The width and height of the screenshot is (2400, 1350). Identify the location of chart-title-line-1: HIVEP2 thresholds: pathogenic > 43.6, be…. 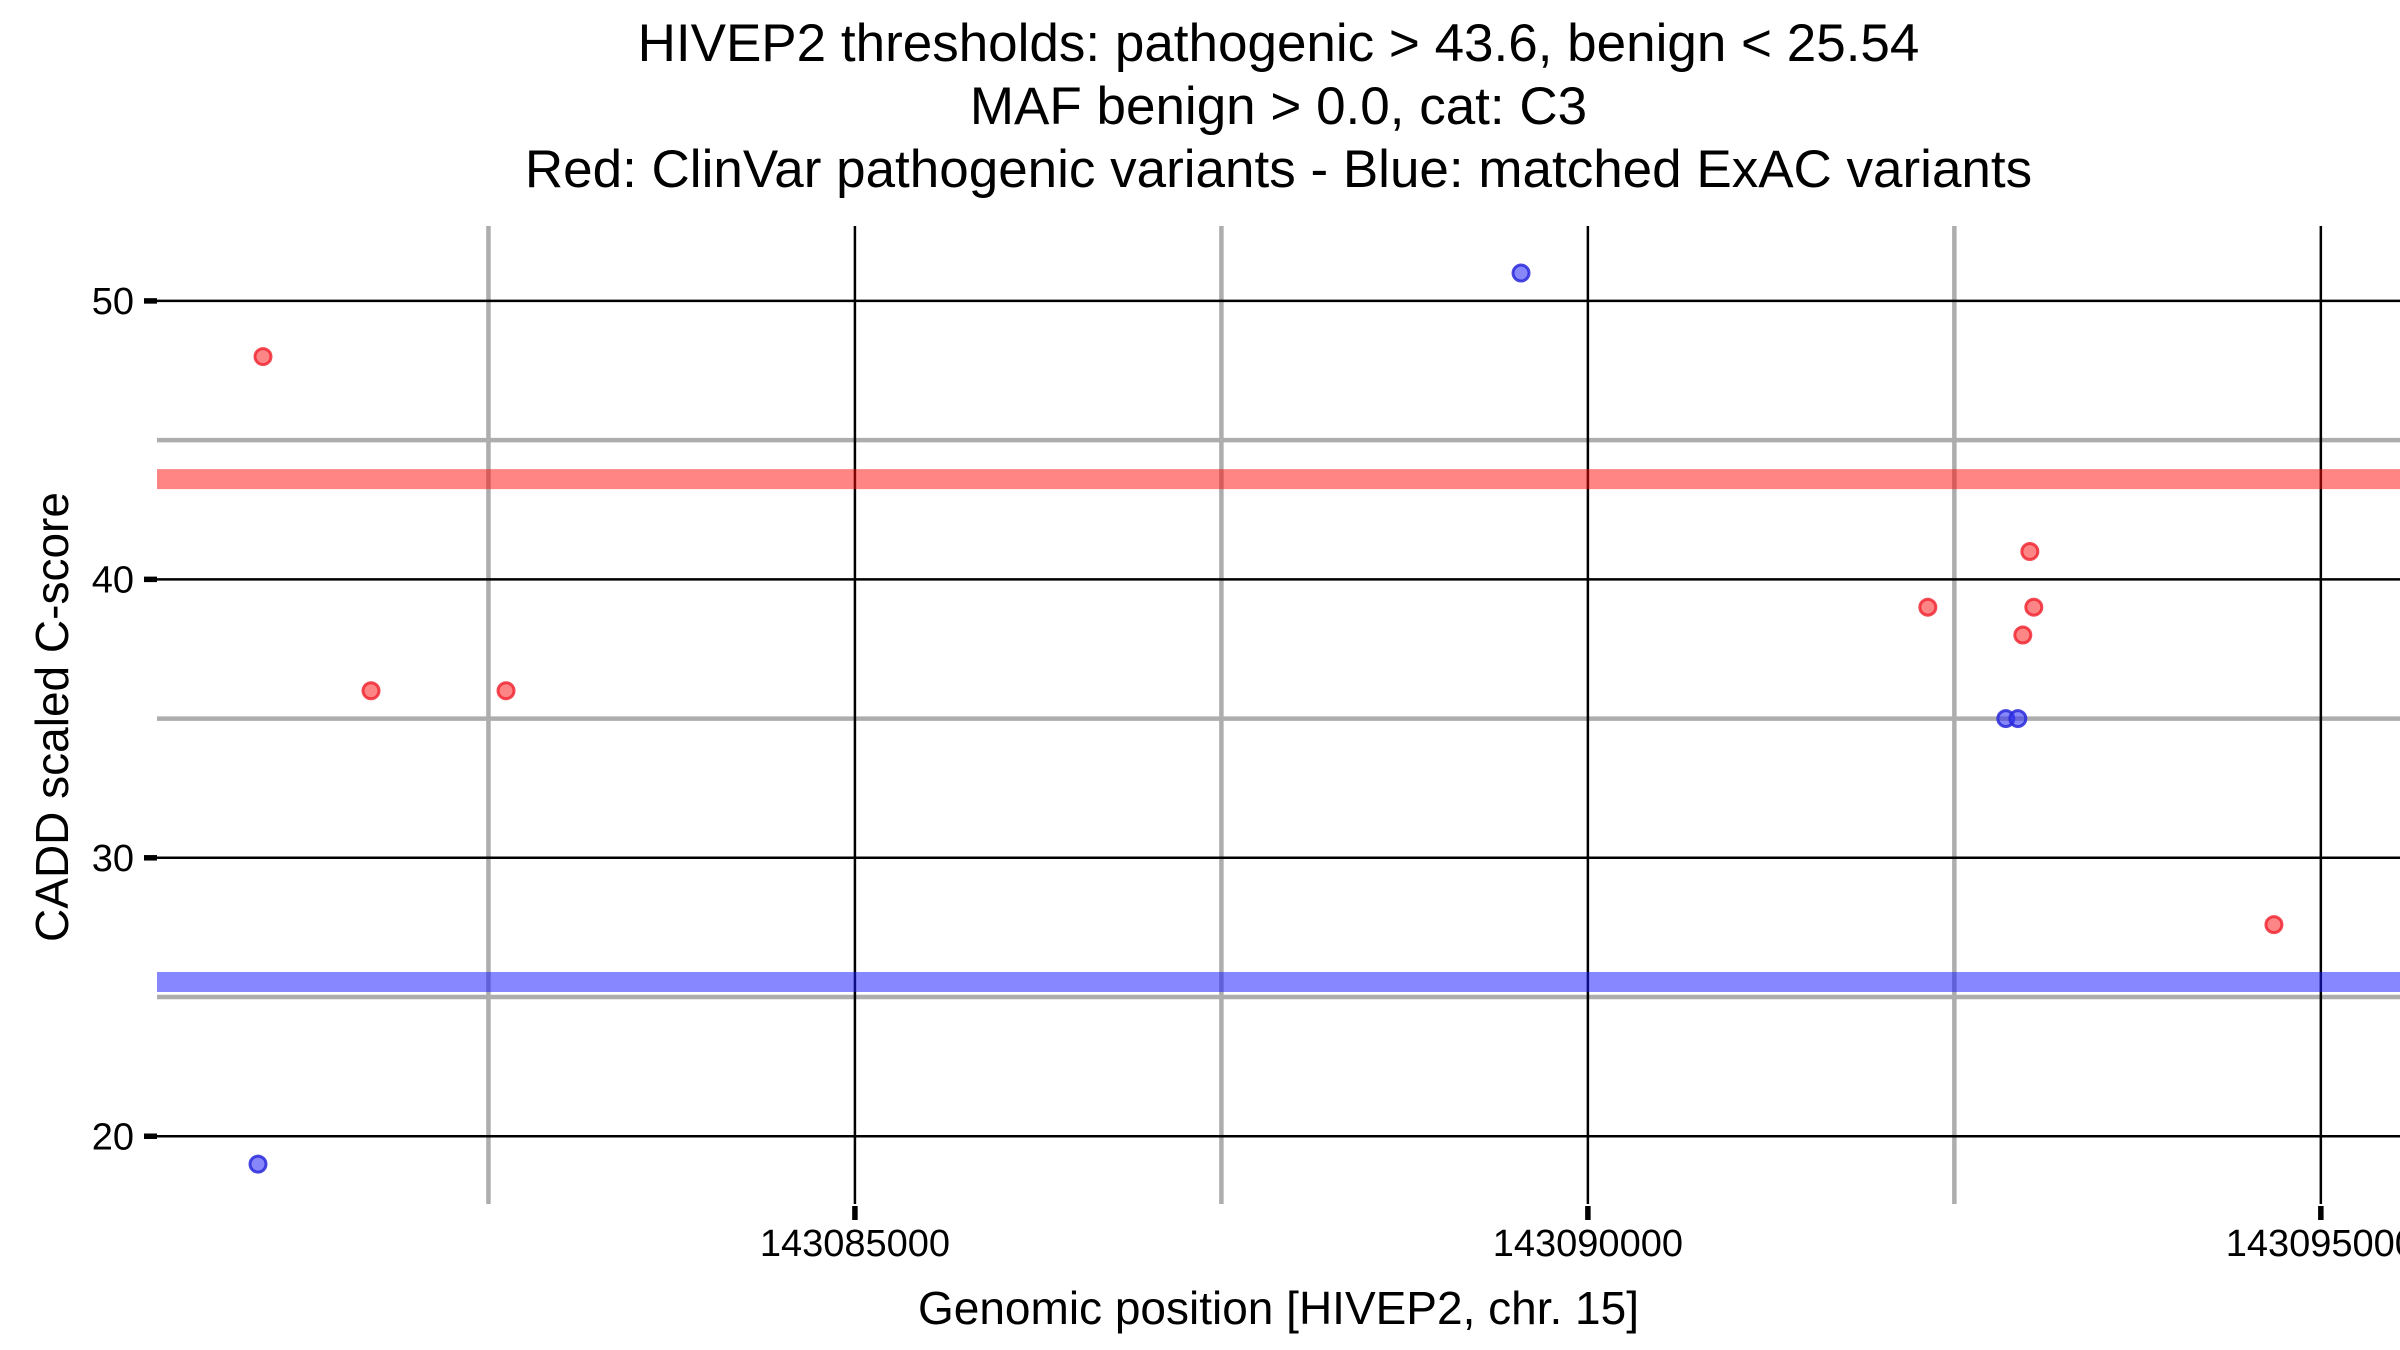
(1278, 43).